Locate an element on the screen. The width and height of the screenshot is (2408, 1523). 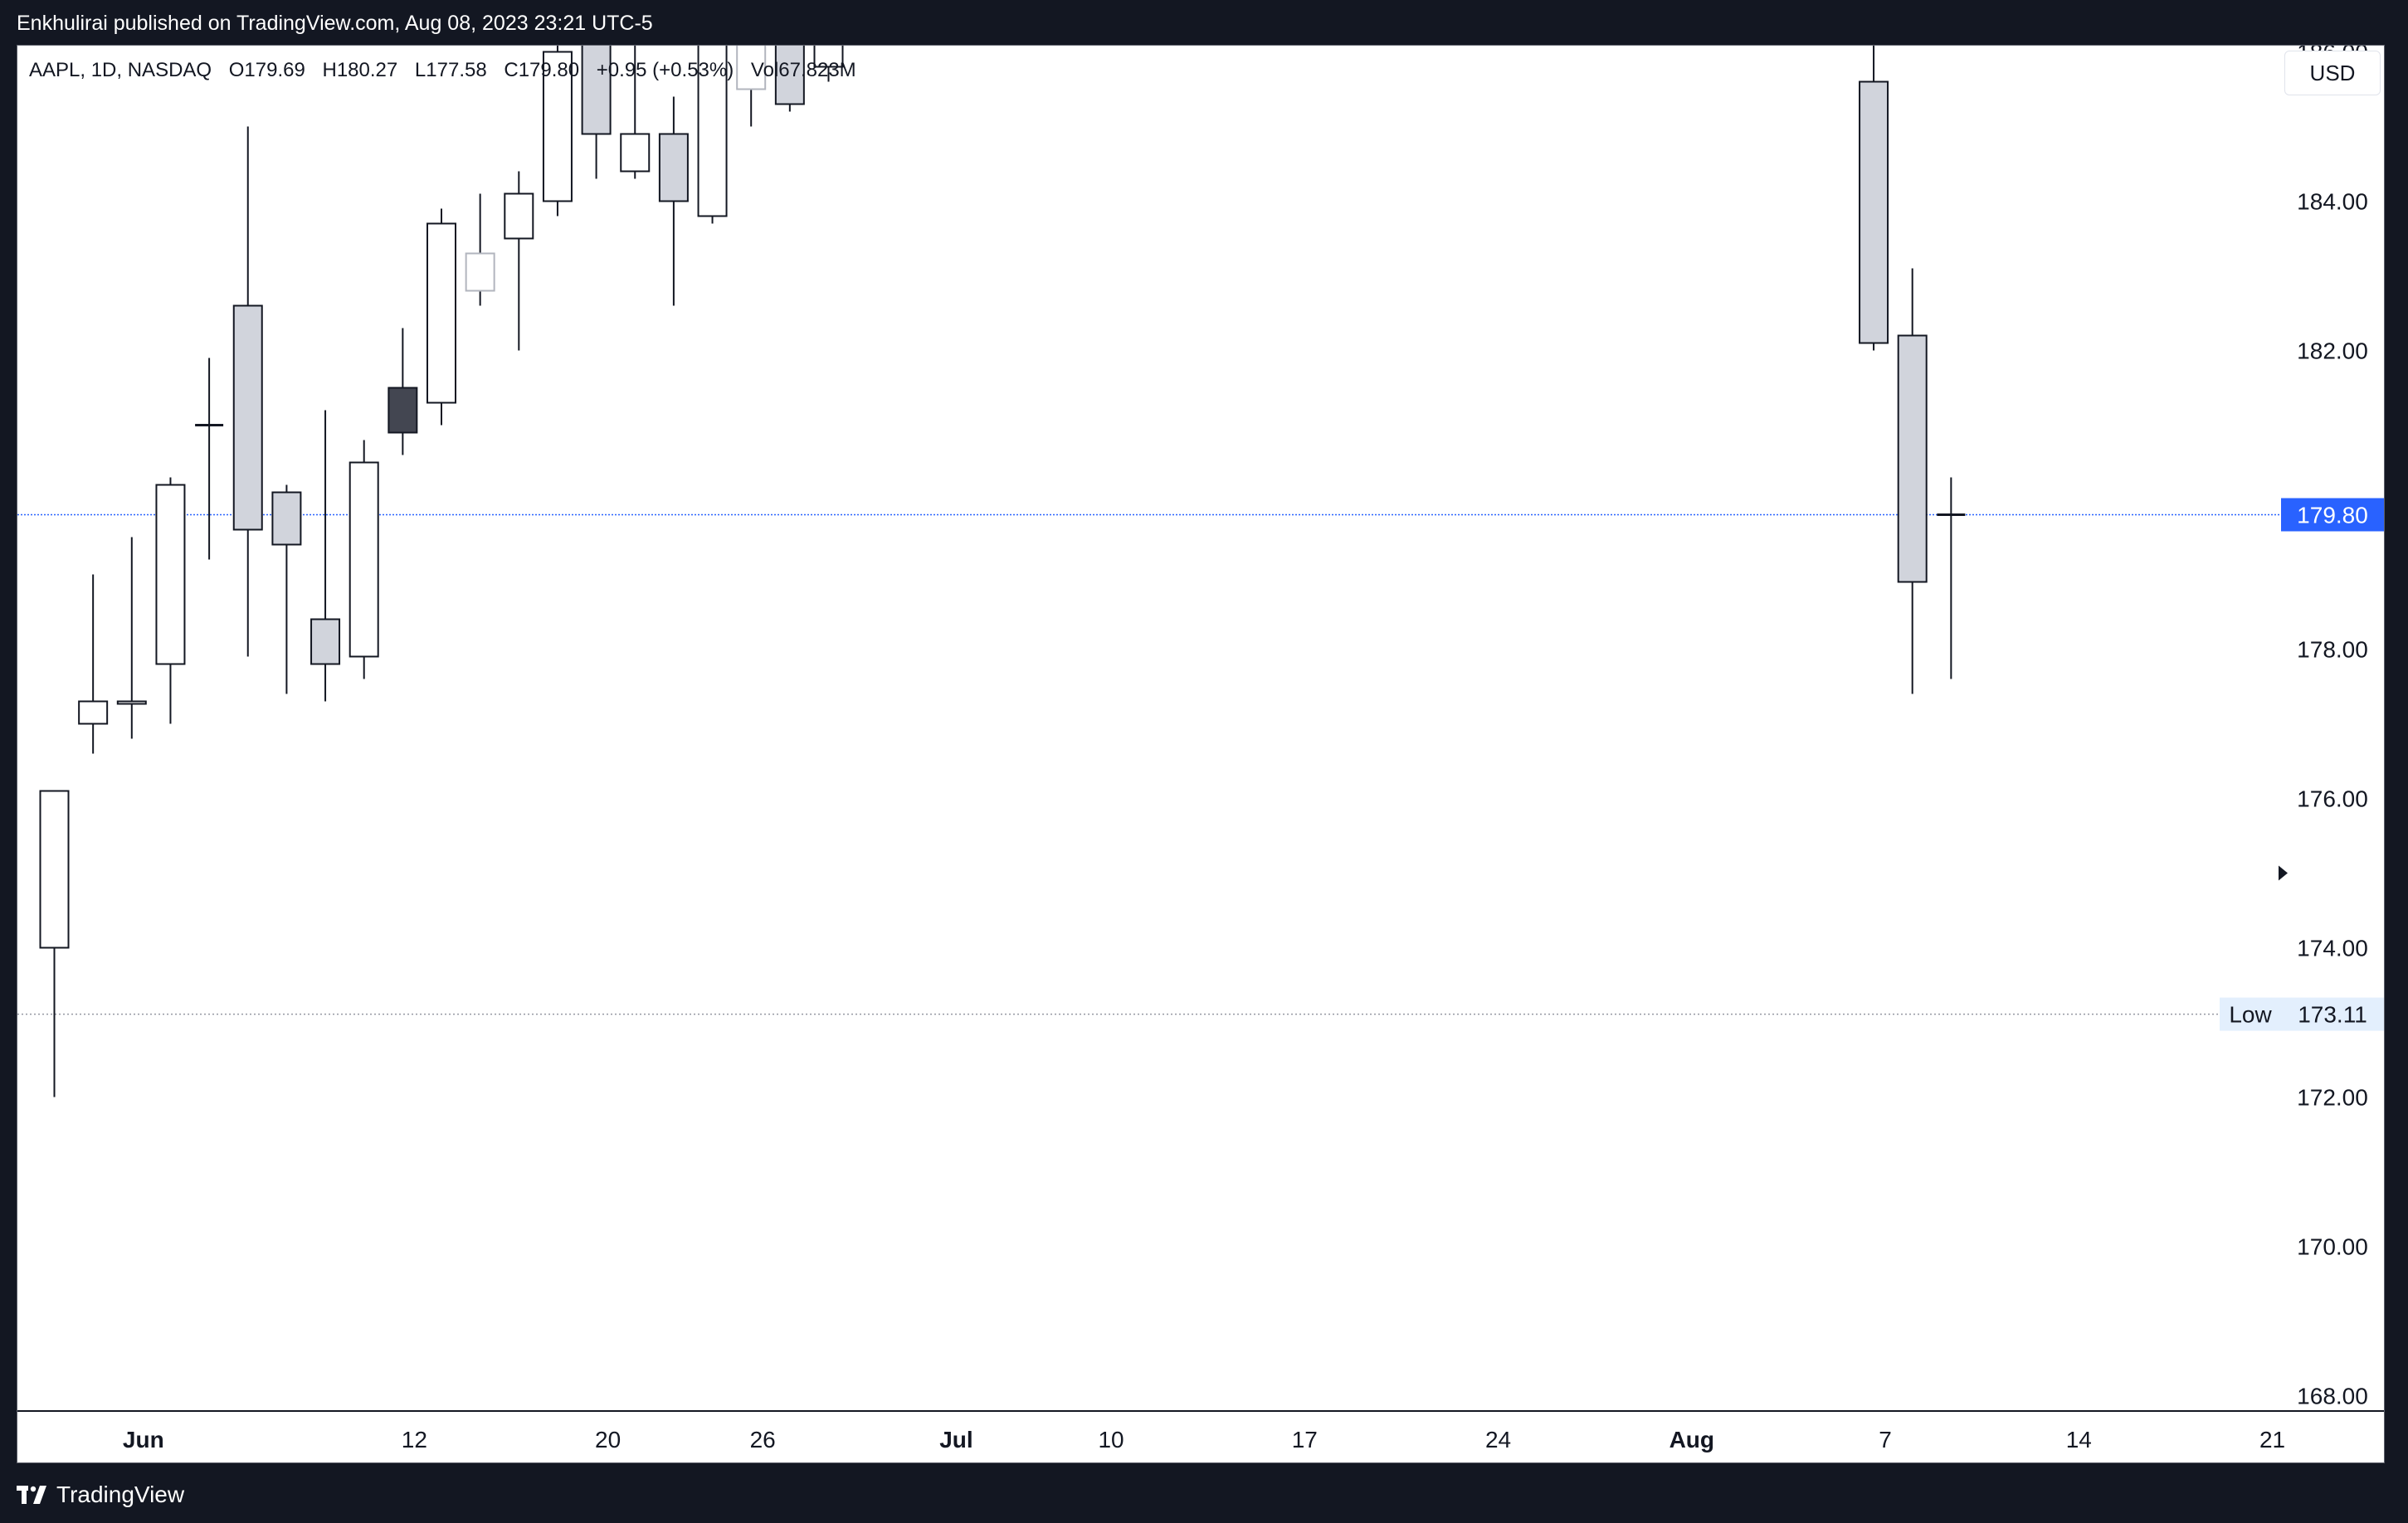
scale-arrow-icon is located at coordinates (2283, 873).